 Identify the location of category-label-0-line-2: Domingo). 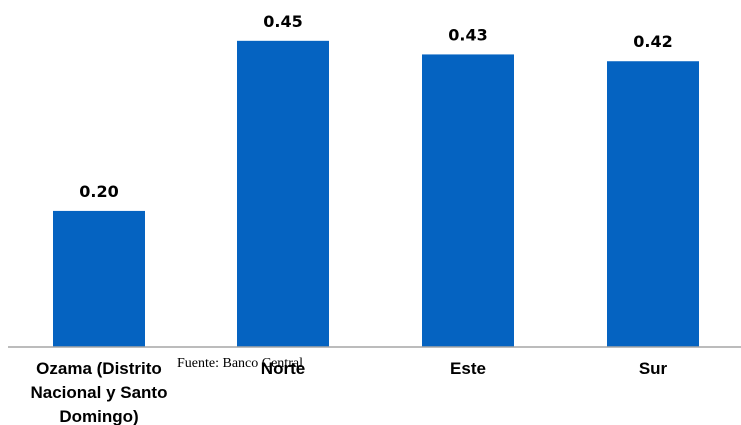
(98, 416).